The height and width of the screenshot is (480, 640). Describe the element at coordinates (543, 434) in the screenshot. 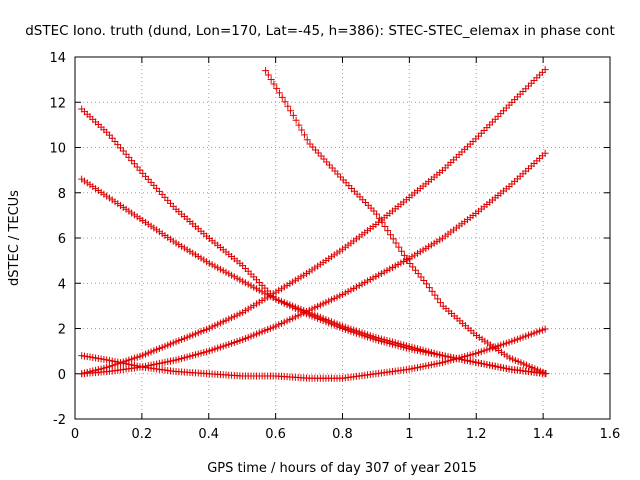

I see `x-tick-label: 1.4` at that location.